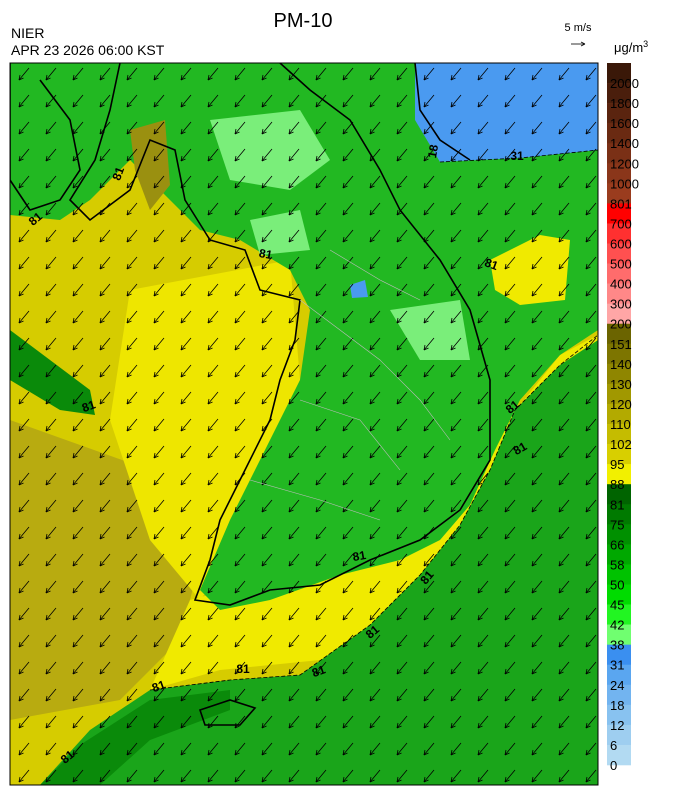 This screenshot has width=682, height=800. Describe the element at coordinates (621, 384) in the screenshot. I see `colorbar-label: 130` at that location.